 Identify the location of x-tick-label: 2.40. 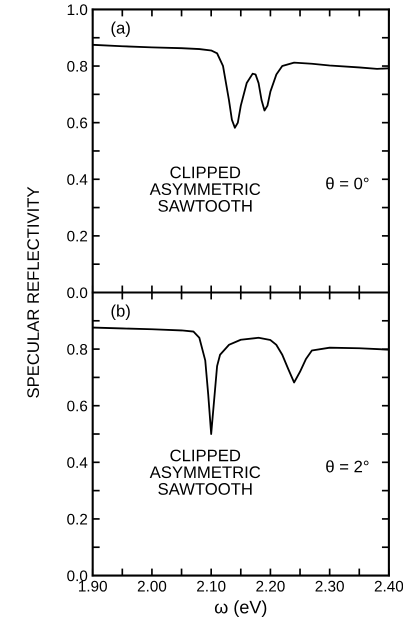
(388, 586).